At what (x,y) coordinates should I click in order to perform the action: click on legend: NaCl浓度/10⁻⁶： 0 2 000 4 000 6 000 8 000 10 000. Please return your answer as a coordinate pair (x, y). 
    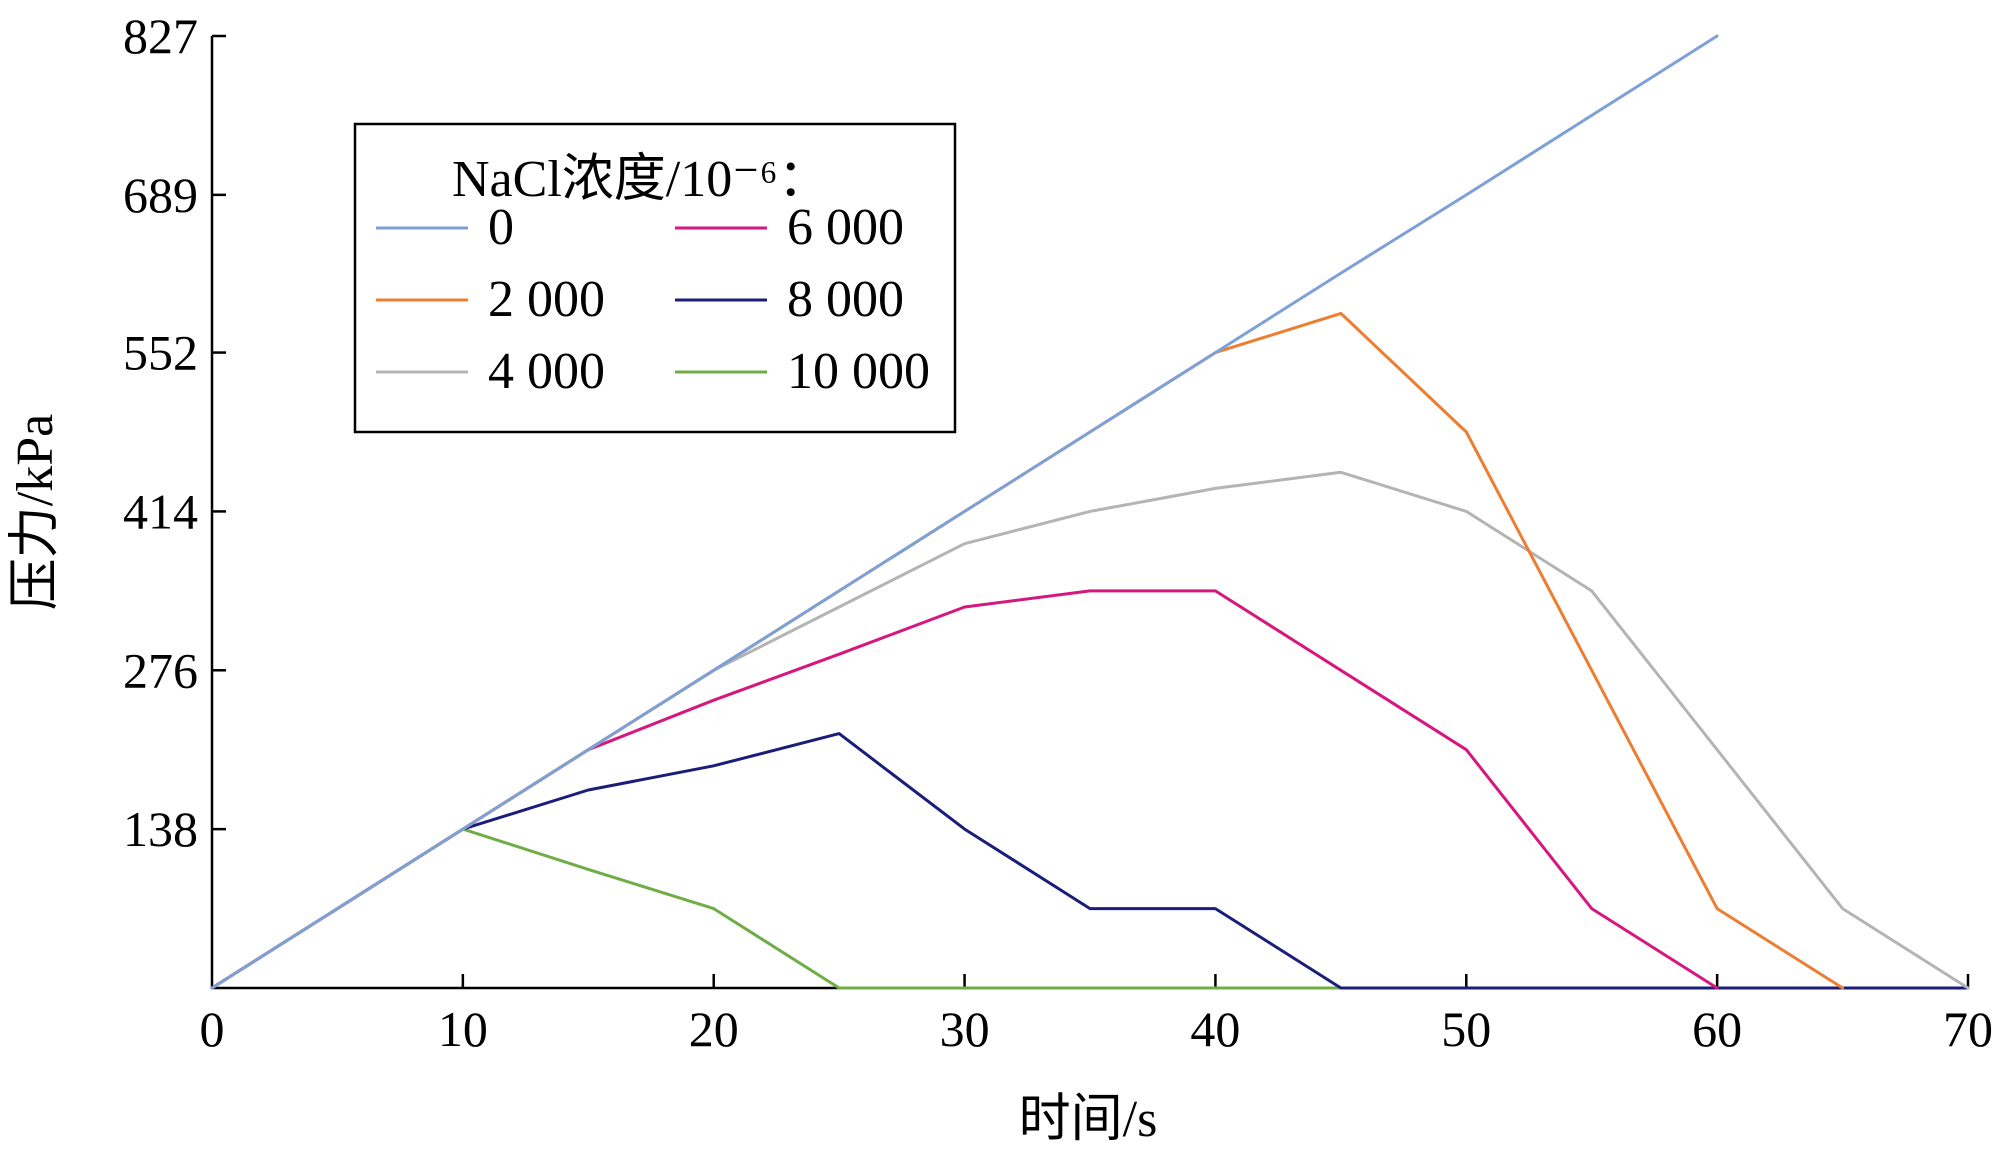
    Looking at the image, I should click on (655, 278).